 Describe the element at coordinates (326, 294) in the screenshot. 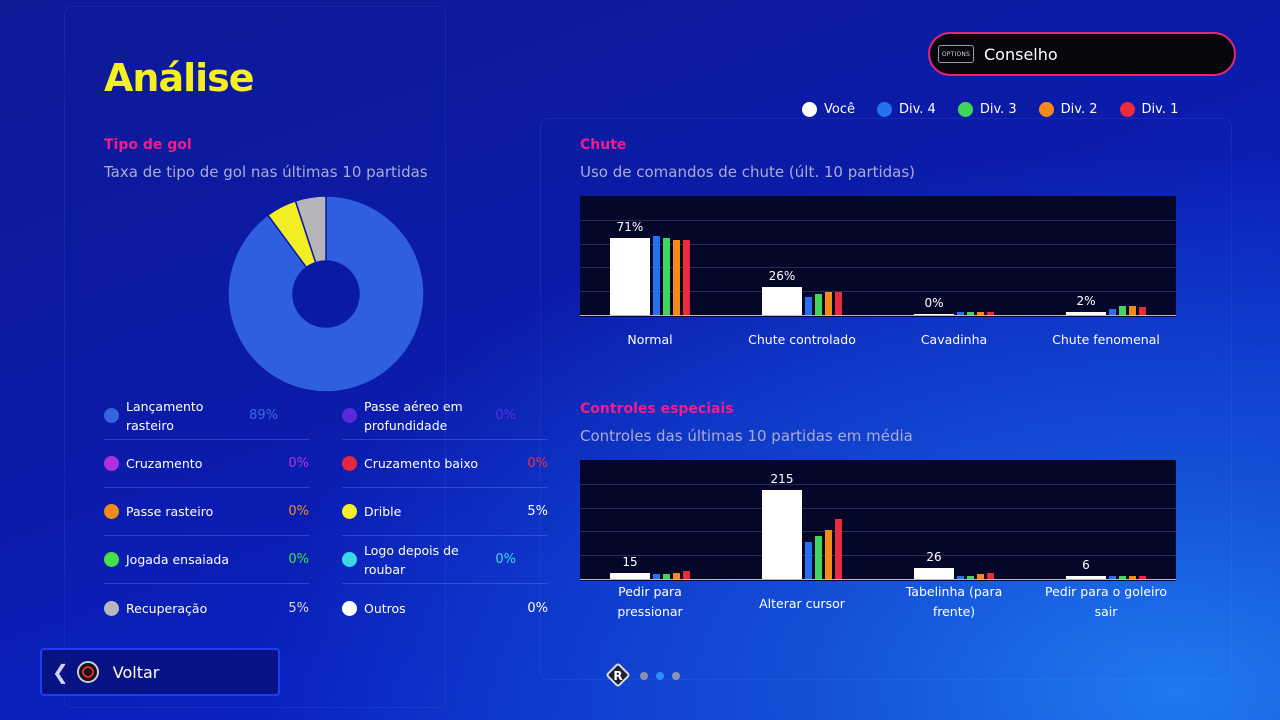

I see `donut-hole` at that location.